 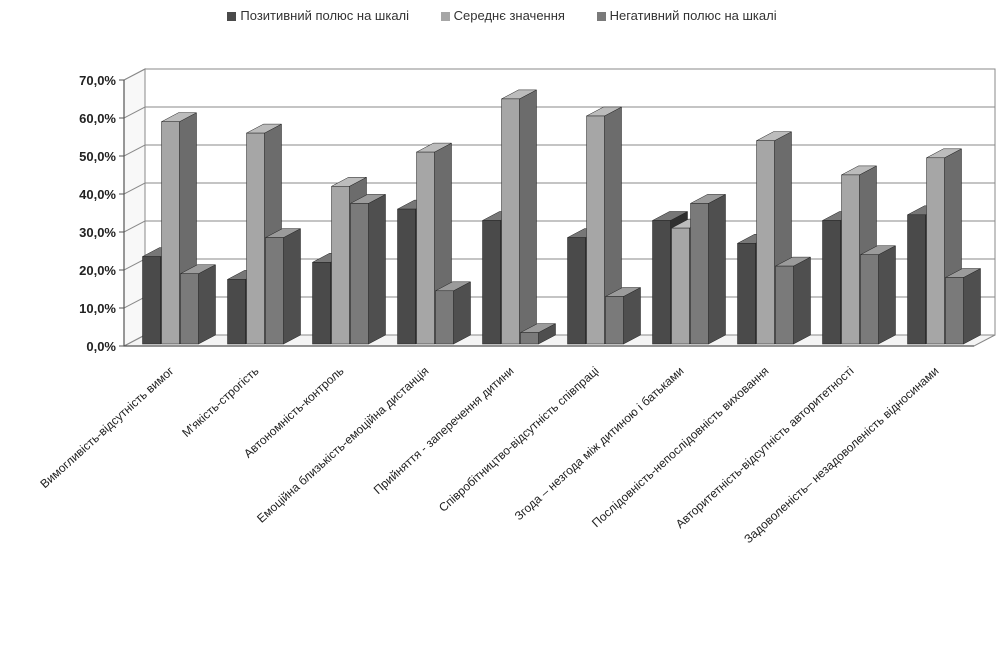 I want to click on x-tick-label: Прийняття - заперечення дитини, so click(x=444, y=430).